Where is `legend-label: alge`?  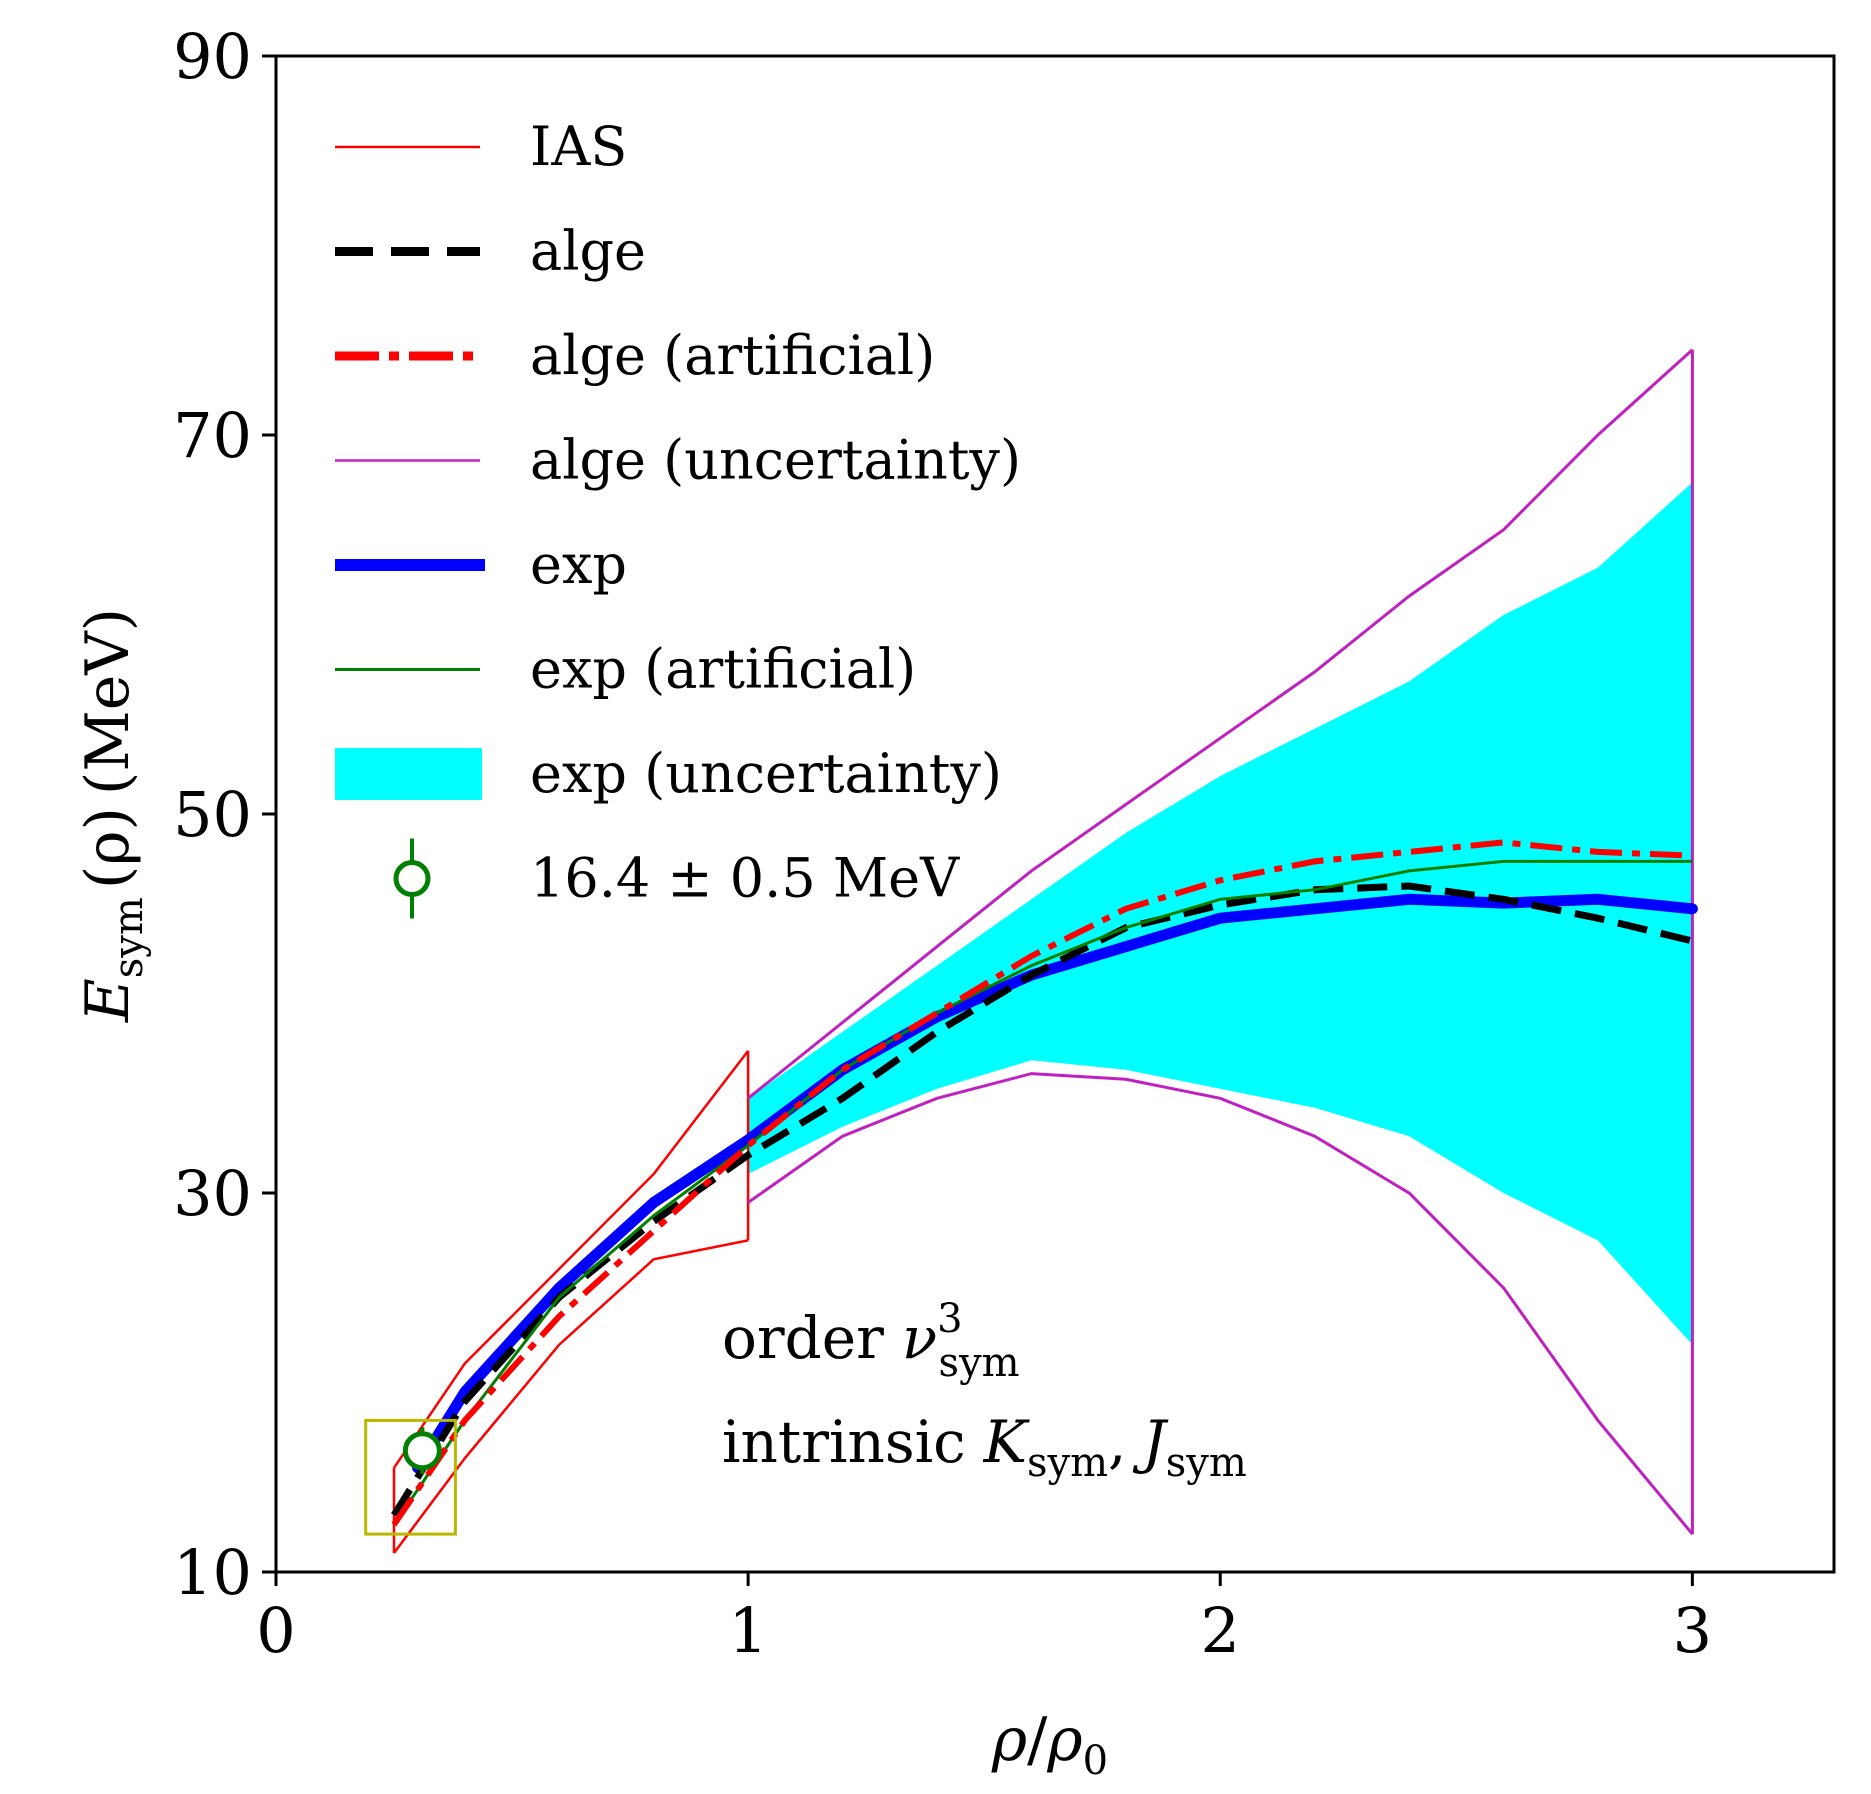 legend-label: alge is located at coordinates (588, 251).